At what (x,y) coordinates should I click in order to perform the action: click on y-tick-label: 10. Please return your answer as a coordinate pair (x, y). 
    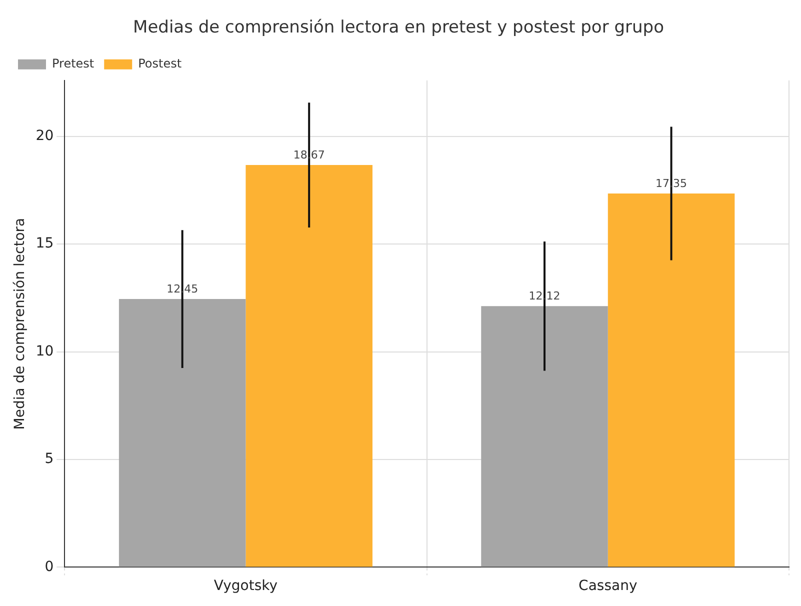
    Looking at the image, I should click on (45, 351).